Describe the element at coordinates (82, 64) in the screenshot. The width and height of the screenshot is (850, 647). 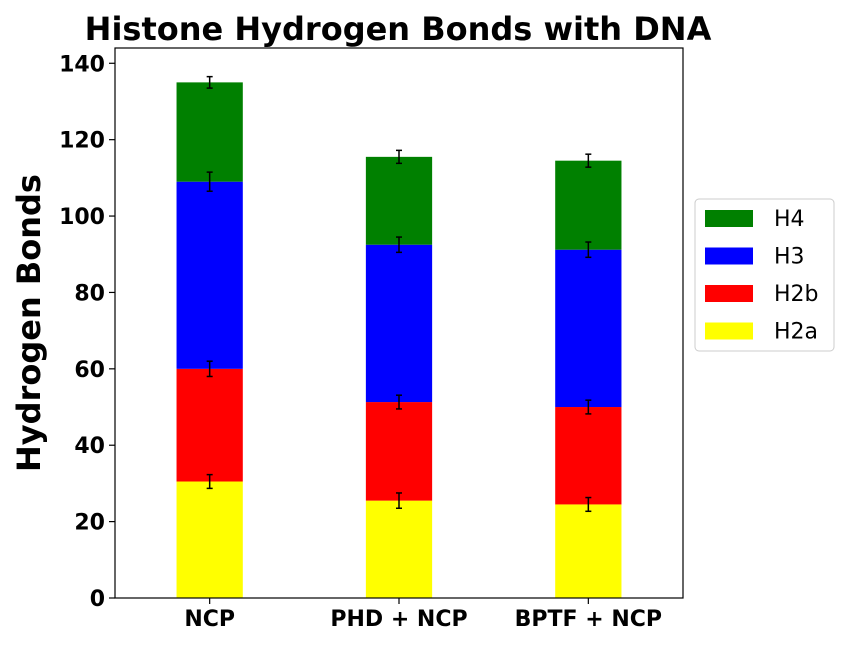
I see `y-tick-label: 140` at that location.